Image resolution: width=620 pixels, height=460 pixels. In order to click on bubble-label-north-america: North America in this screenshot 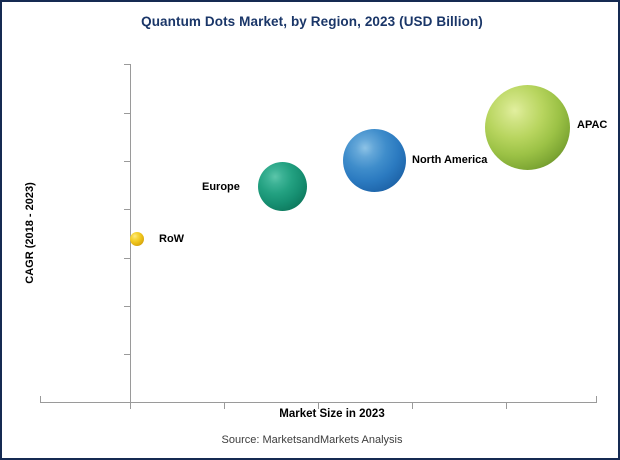, I will do `click(450, 160)`.